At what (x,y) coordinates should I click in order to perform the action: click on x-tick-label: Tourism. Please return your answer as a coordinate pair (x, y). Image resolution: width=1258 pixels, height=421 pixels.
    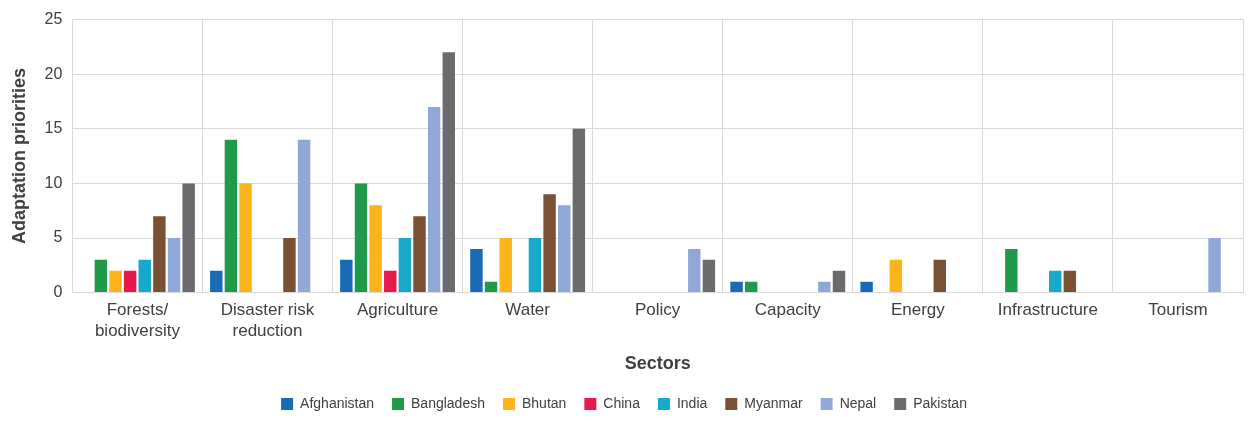
    Looking at the image, I should click on (1178, 310).